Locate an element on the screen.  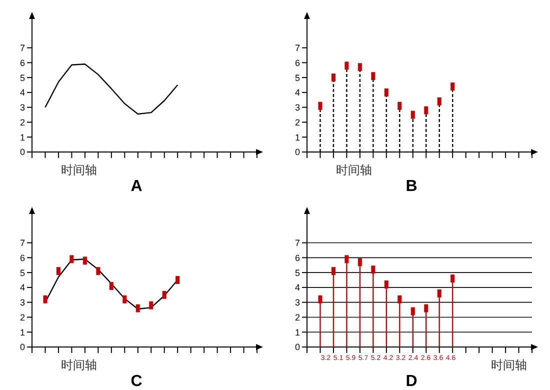
text: B is located at coordinates (411, 187).